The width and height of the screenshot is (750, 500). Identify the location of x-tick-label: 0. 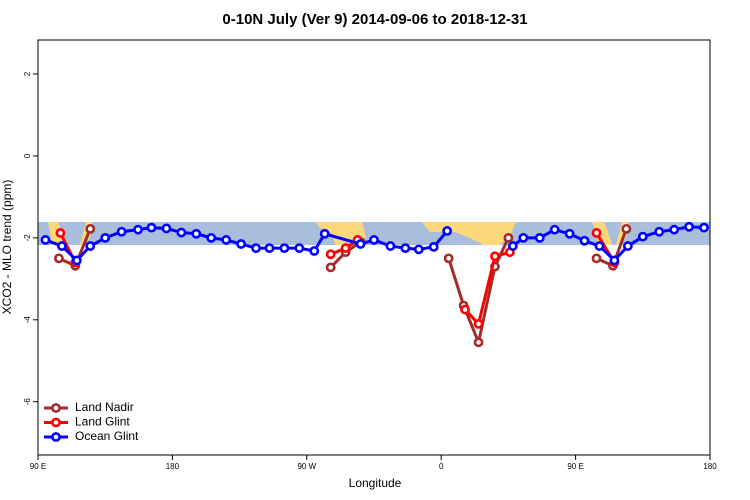
(441, 466).